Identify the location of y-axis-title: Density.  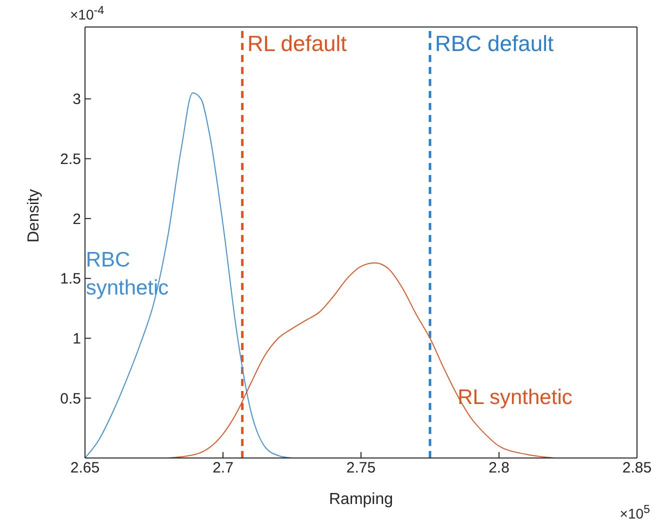
(34, 215).